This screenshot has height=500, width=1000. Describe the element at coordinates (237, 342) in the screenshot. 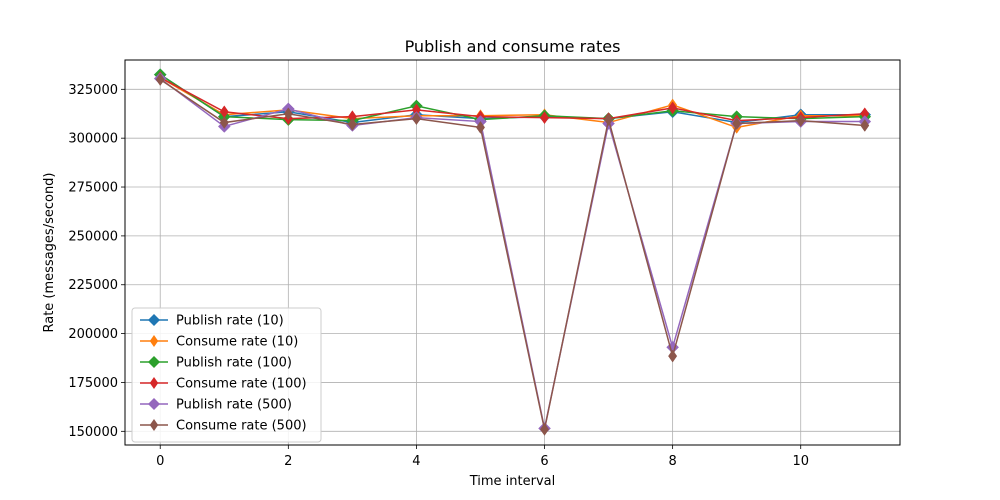

I see `legend-label: Consume rate (10)` at that location.